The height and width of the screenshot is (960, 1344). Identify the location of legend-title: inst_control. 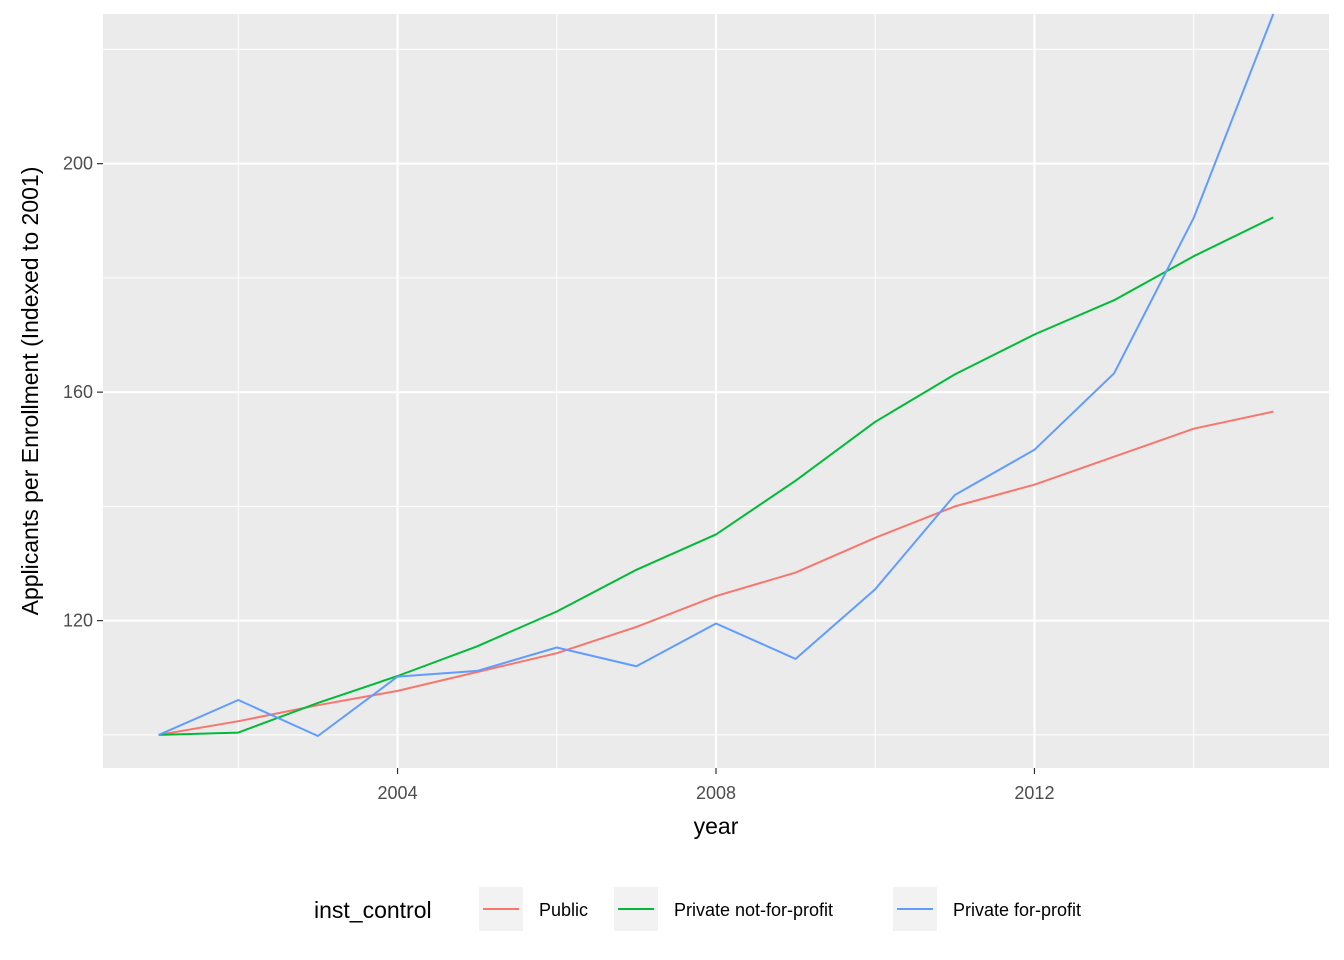
(373, 910).